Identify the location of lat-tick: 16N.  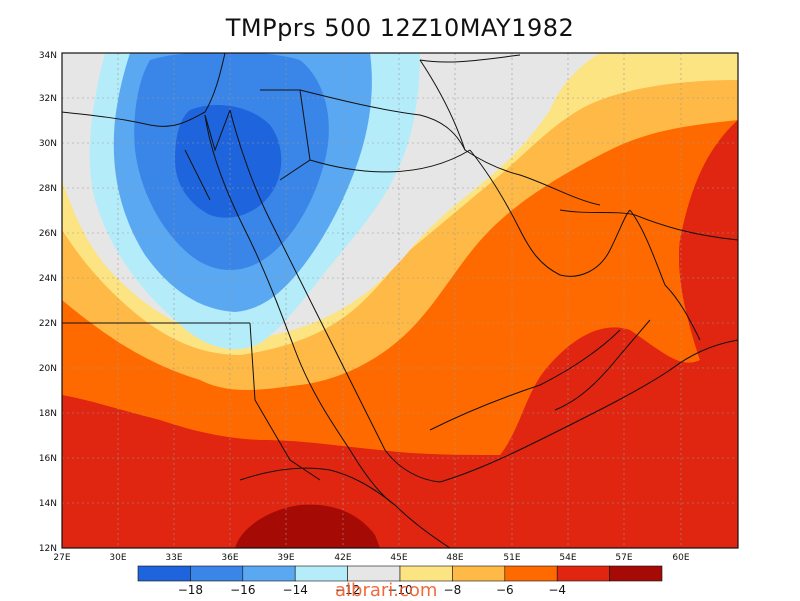
(48, 459).